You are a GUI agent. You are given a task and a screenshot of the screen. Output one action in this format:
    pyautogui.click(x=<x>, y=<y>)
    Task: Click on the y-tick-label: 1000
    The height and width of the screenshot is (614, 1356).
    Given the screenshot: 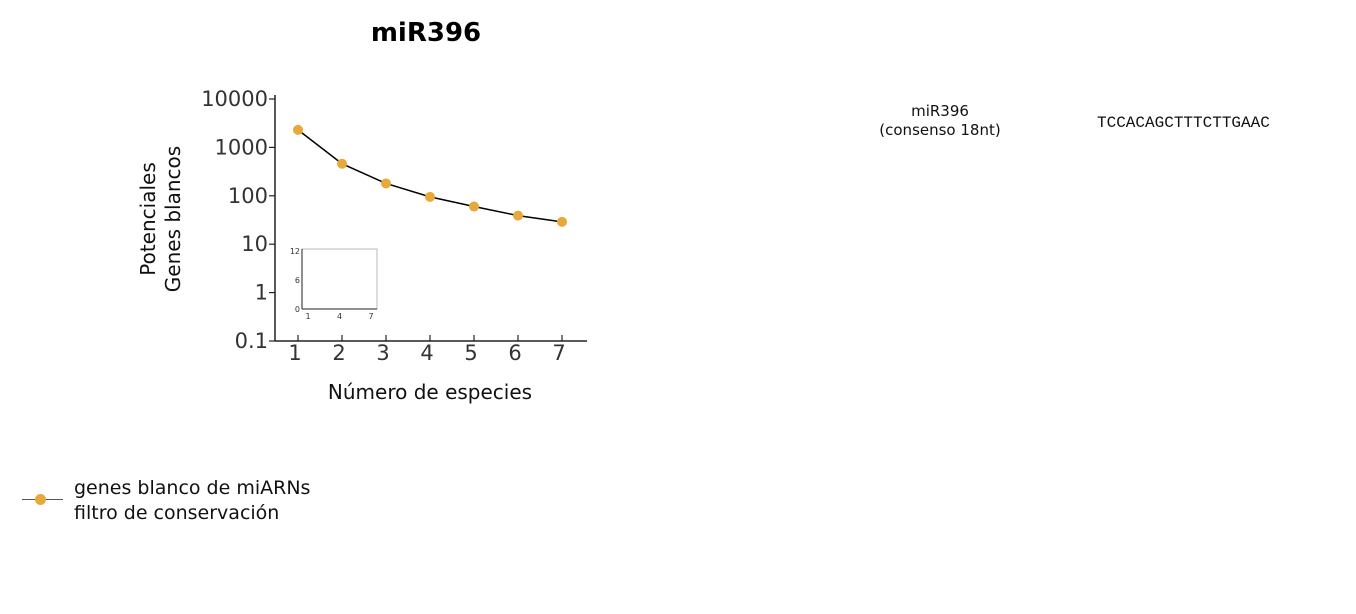 What is the action you would take?
    pyautogui.click(x=241, y=147)
    